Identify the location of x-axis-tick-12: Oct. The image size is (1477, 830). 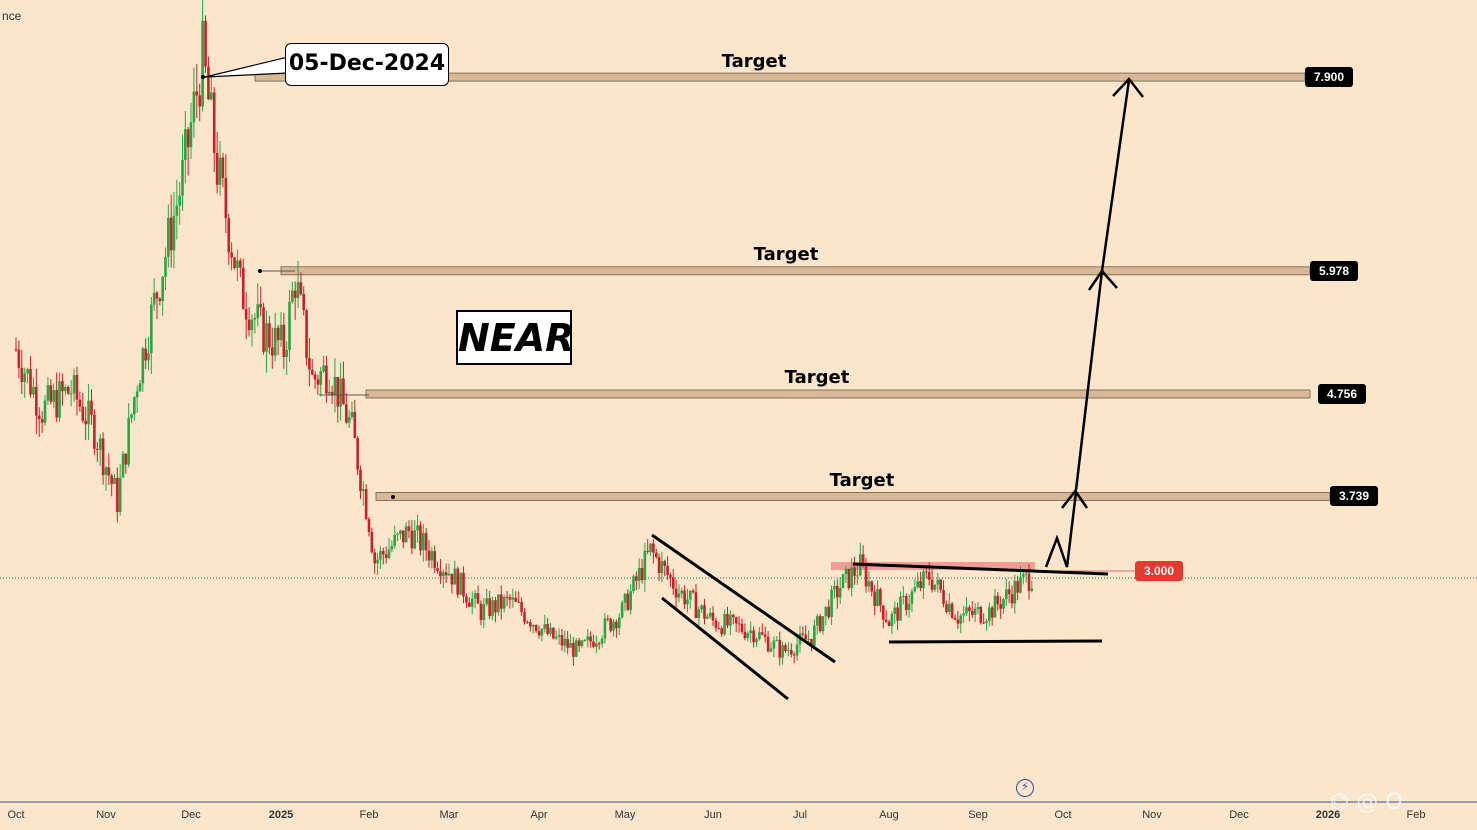
(1063, 815).